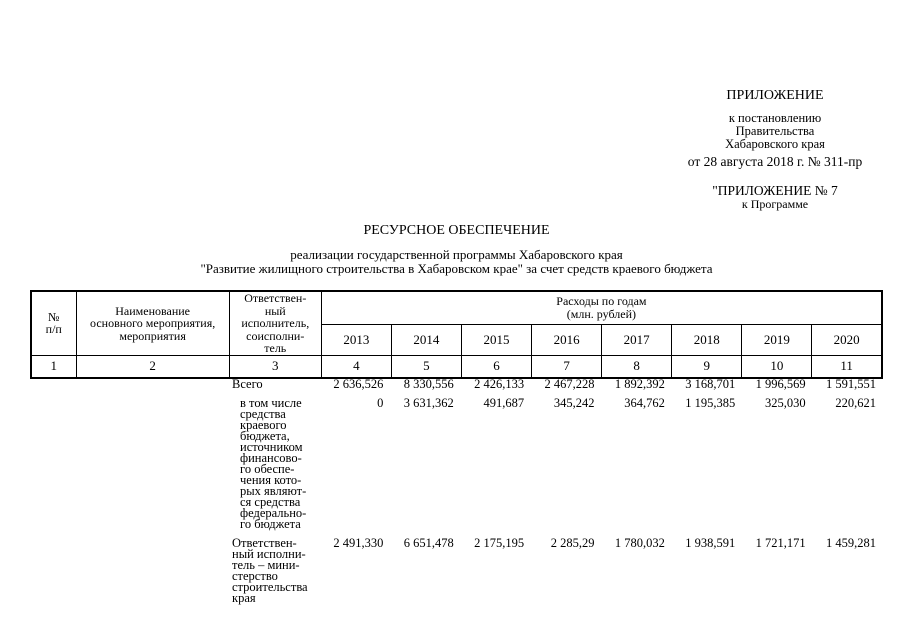  What do you see at coordinates (426, 339) in the screenshot?
I see `year-header-2014: 2014` at bounding box center [426, 339].